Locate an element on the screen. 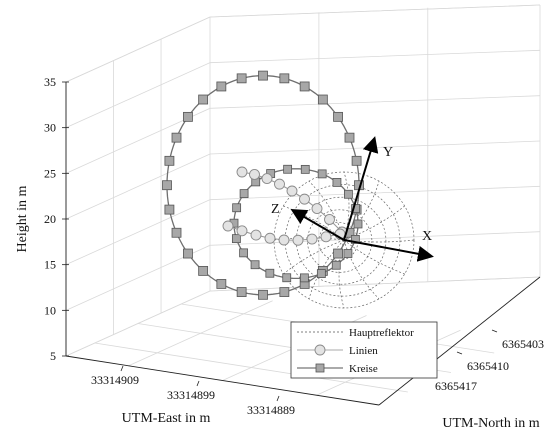 The width and height of the screenshot is (557, 430). vector-x is located at coordinates (388, 250).